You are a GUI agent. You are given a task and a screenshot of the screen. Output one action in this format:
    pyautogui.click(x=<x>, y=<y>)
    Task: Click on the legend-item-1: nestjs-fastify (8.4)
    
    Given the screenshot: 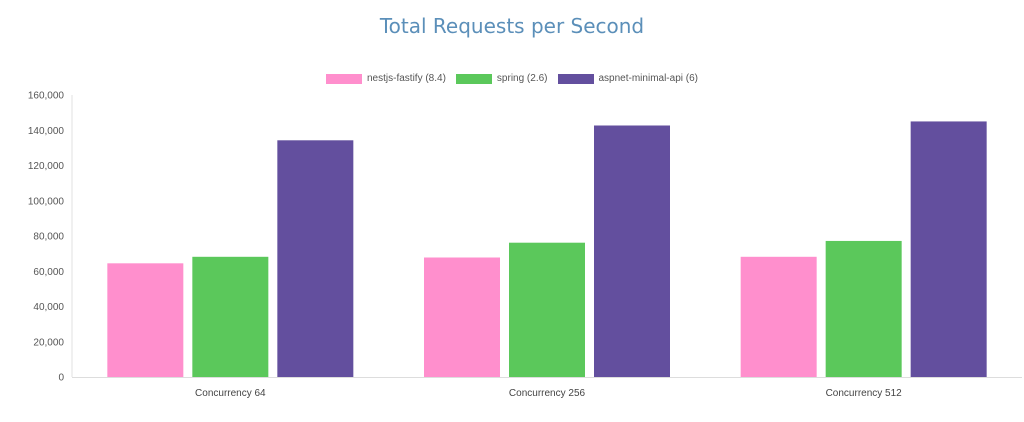 What is the action you would take?
    pyautogui.click(x=386, y=78)
    